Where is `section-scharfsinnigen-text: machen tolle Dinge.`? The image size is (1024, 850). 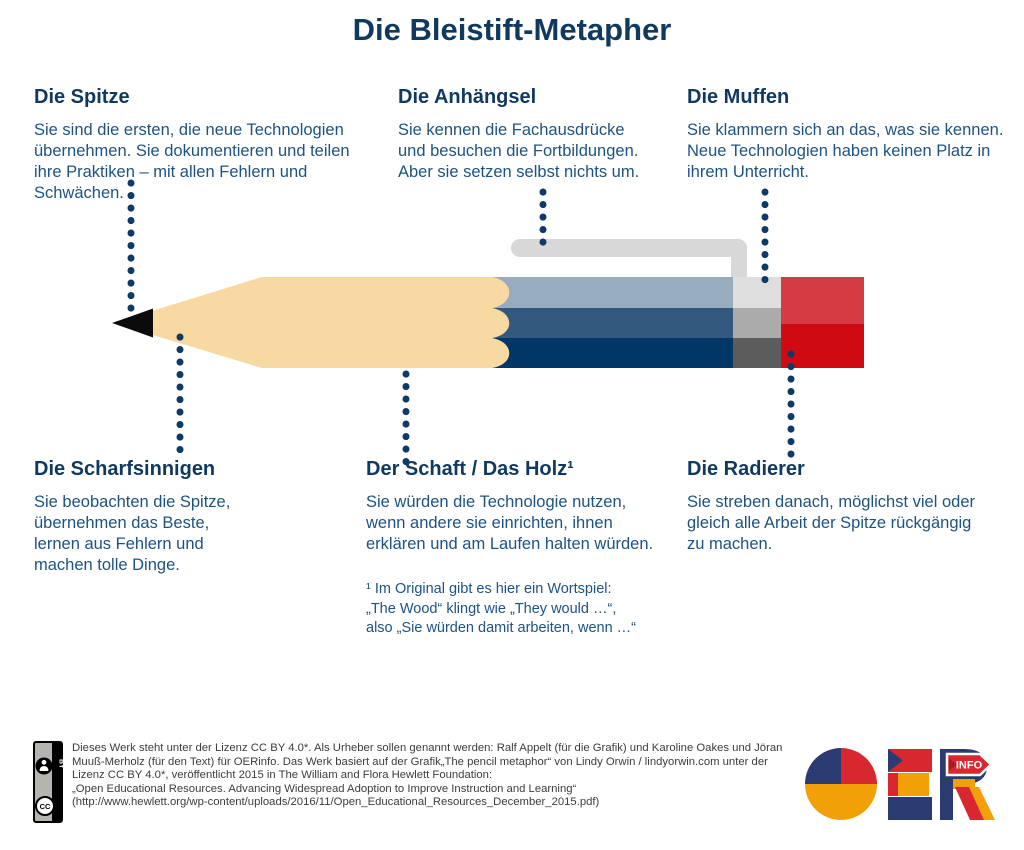 section-scharfsinnigen-text: machen tolle Dinge. is located at coordinates (107, 565).